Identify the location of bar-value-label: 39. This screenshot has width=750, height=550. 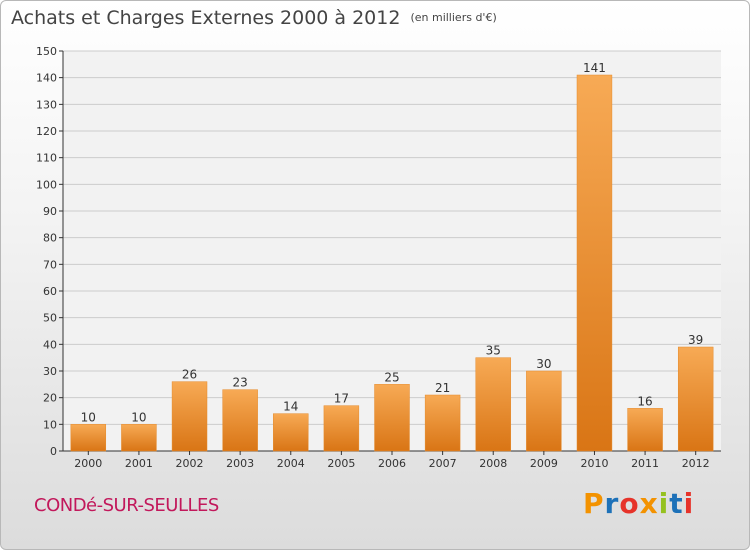
(695, 340).